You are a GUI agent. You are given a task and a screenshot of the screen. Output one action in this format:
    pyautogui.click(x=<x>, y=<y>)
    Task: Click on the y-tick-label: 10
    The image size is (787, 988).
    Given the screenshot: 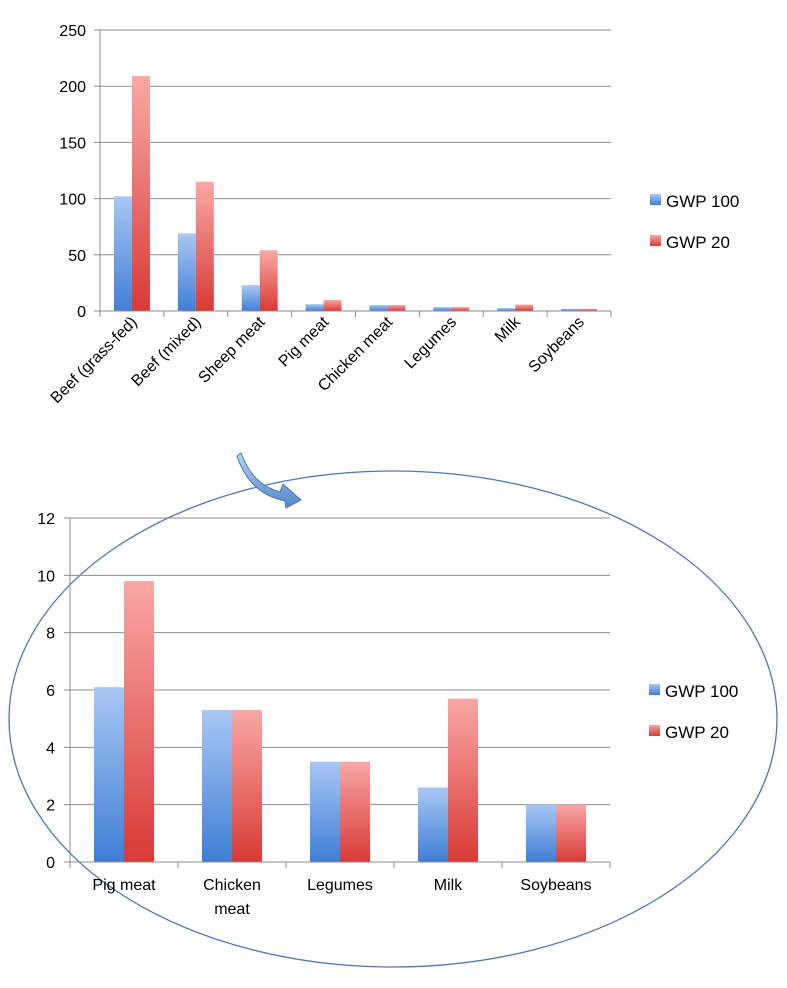 What is the action you would take?
    pyautogui.click(x=46, y=576)
    